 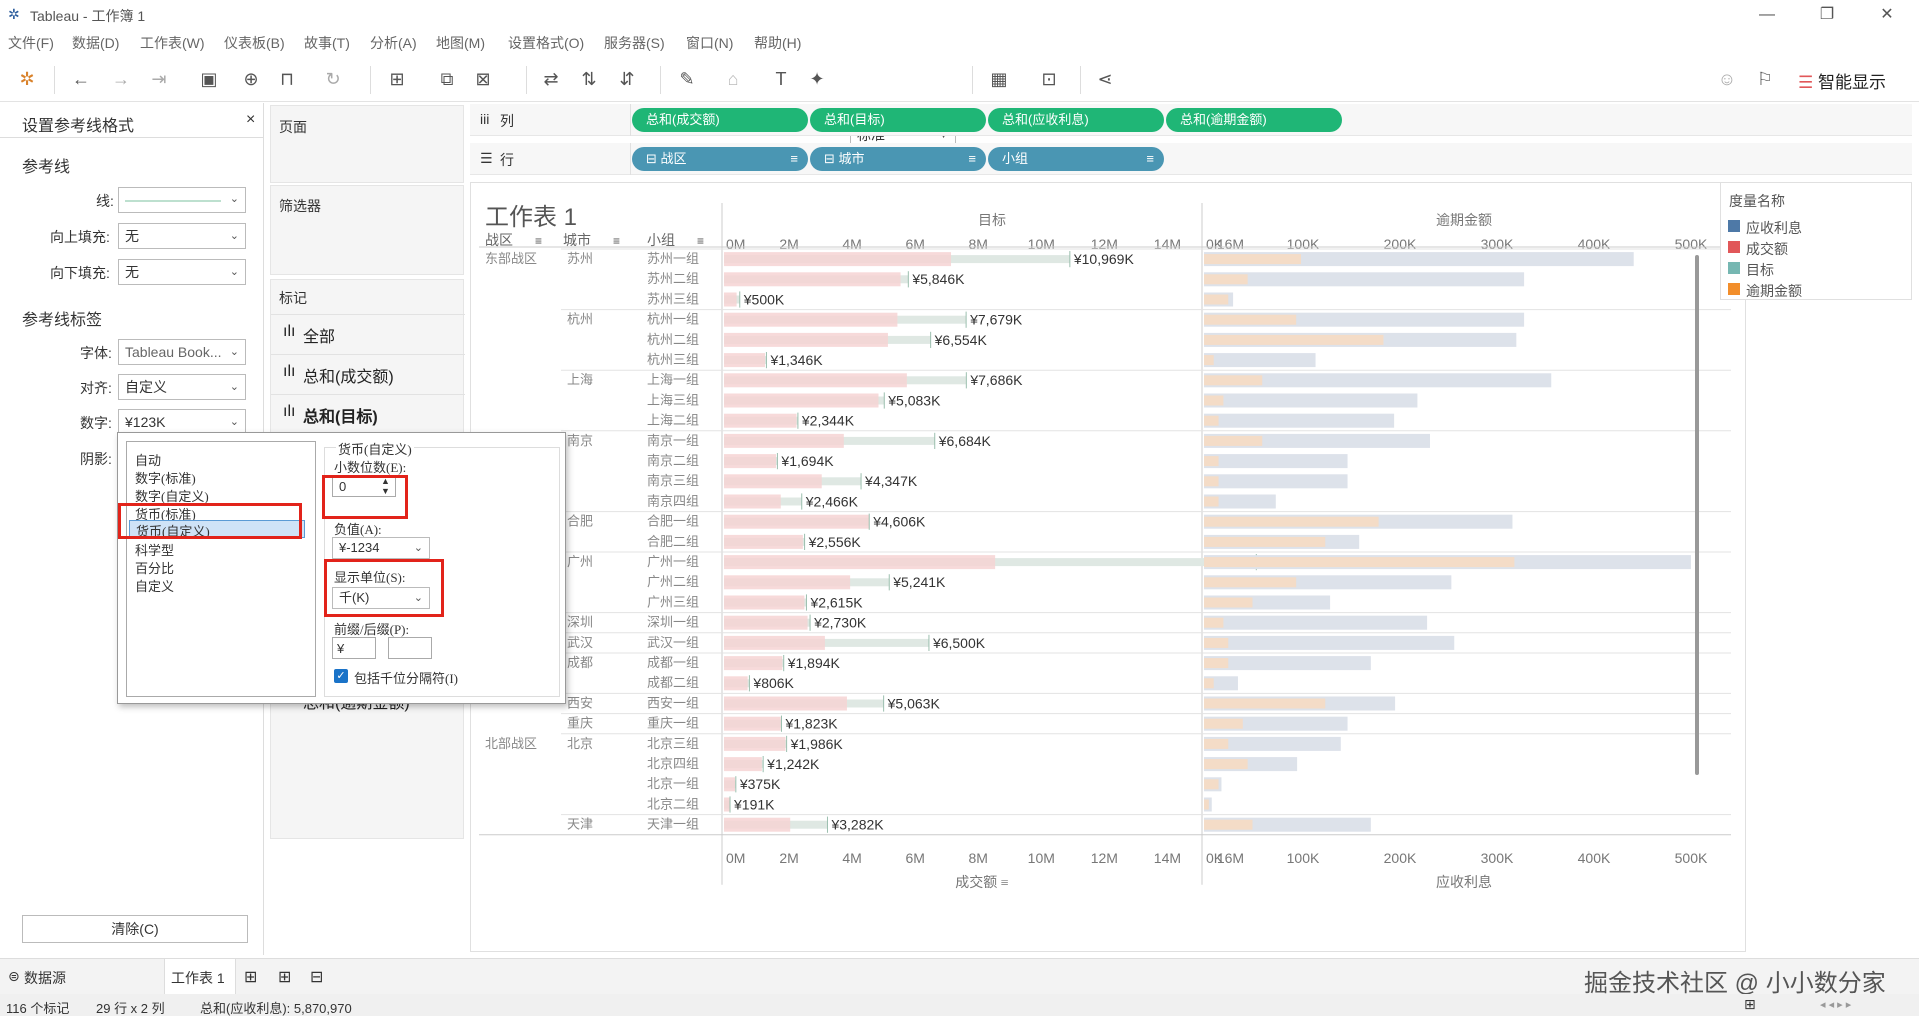 What do you see at coordinates (460, 43) in the screenshot?
I see `menu-map: 地图(M)` at bounding box center [460, 43].